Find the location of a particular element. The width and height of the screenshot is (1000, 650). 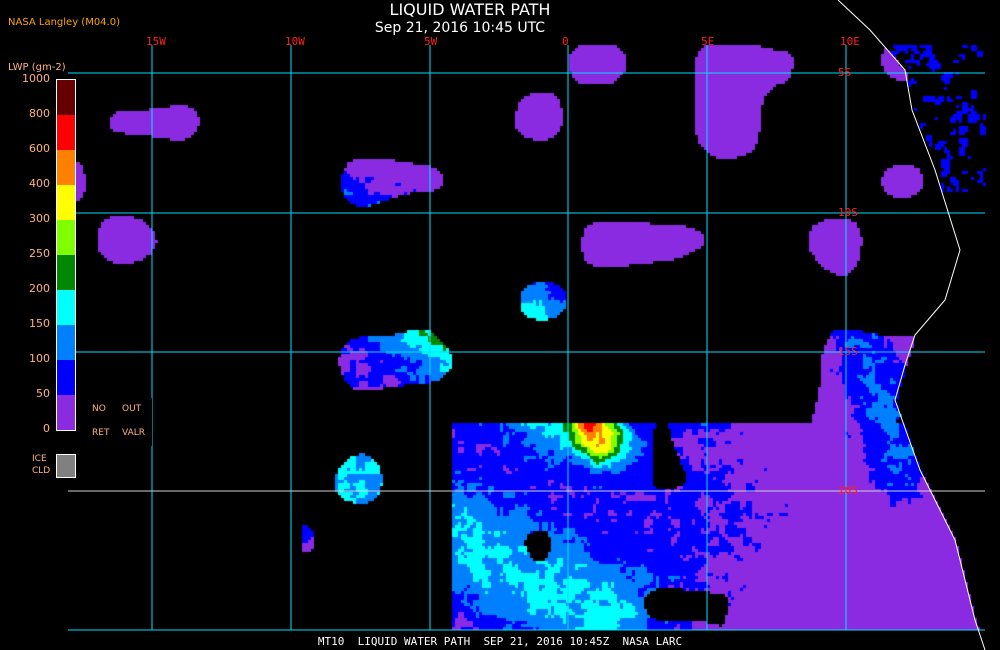

legend-tick-label: 100 is located at coordinates (39, 358).